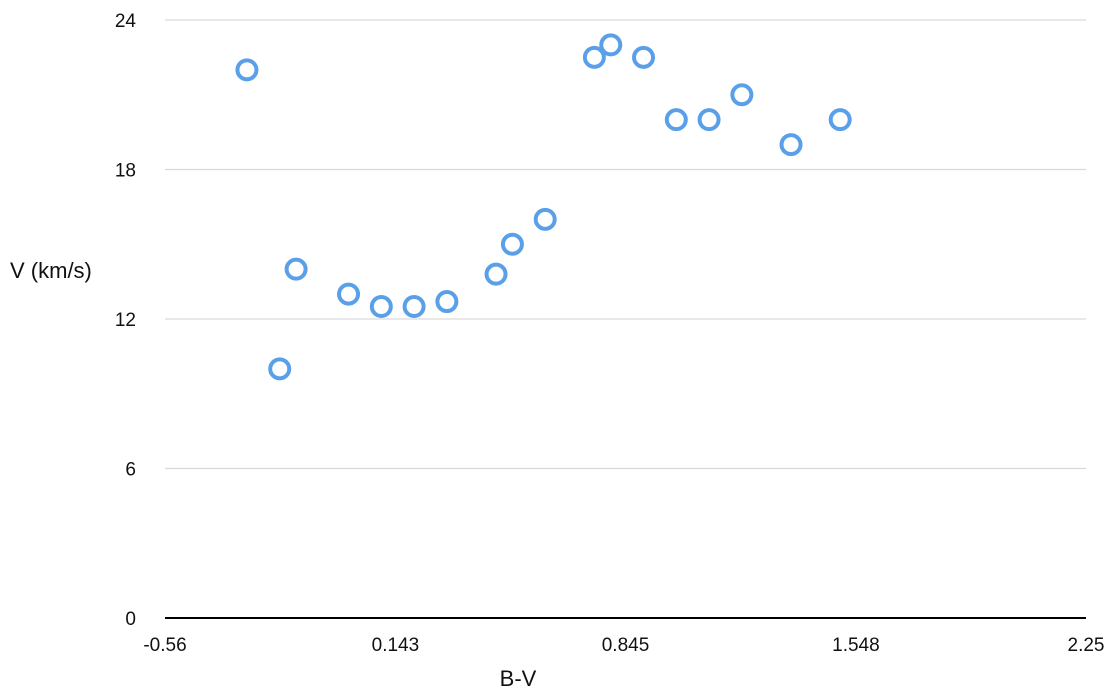  What do you see at coordinates (856, 645) in the screenshot?
I see `x-tick-label: 1.548` at bounding box center [856, 645].